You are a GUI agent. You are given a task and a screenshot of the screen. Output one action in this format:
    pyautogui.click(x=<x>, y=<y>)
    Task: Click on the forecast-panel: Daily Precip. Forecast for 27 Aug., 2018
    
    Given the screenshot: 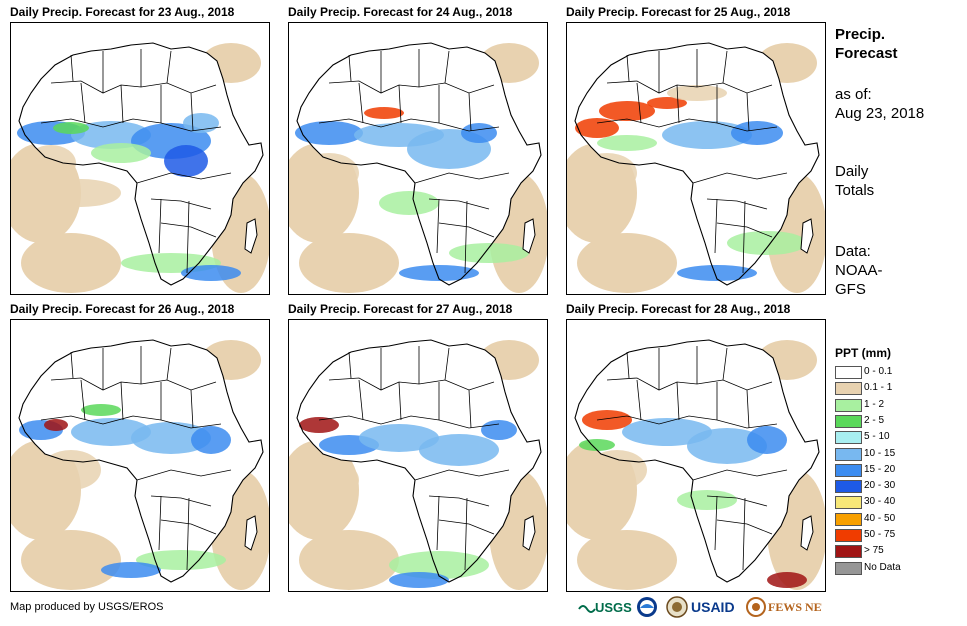 What is the action you would take?
    pyautogui.click(x=418, y=447)
    